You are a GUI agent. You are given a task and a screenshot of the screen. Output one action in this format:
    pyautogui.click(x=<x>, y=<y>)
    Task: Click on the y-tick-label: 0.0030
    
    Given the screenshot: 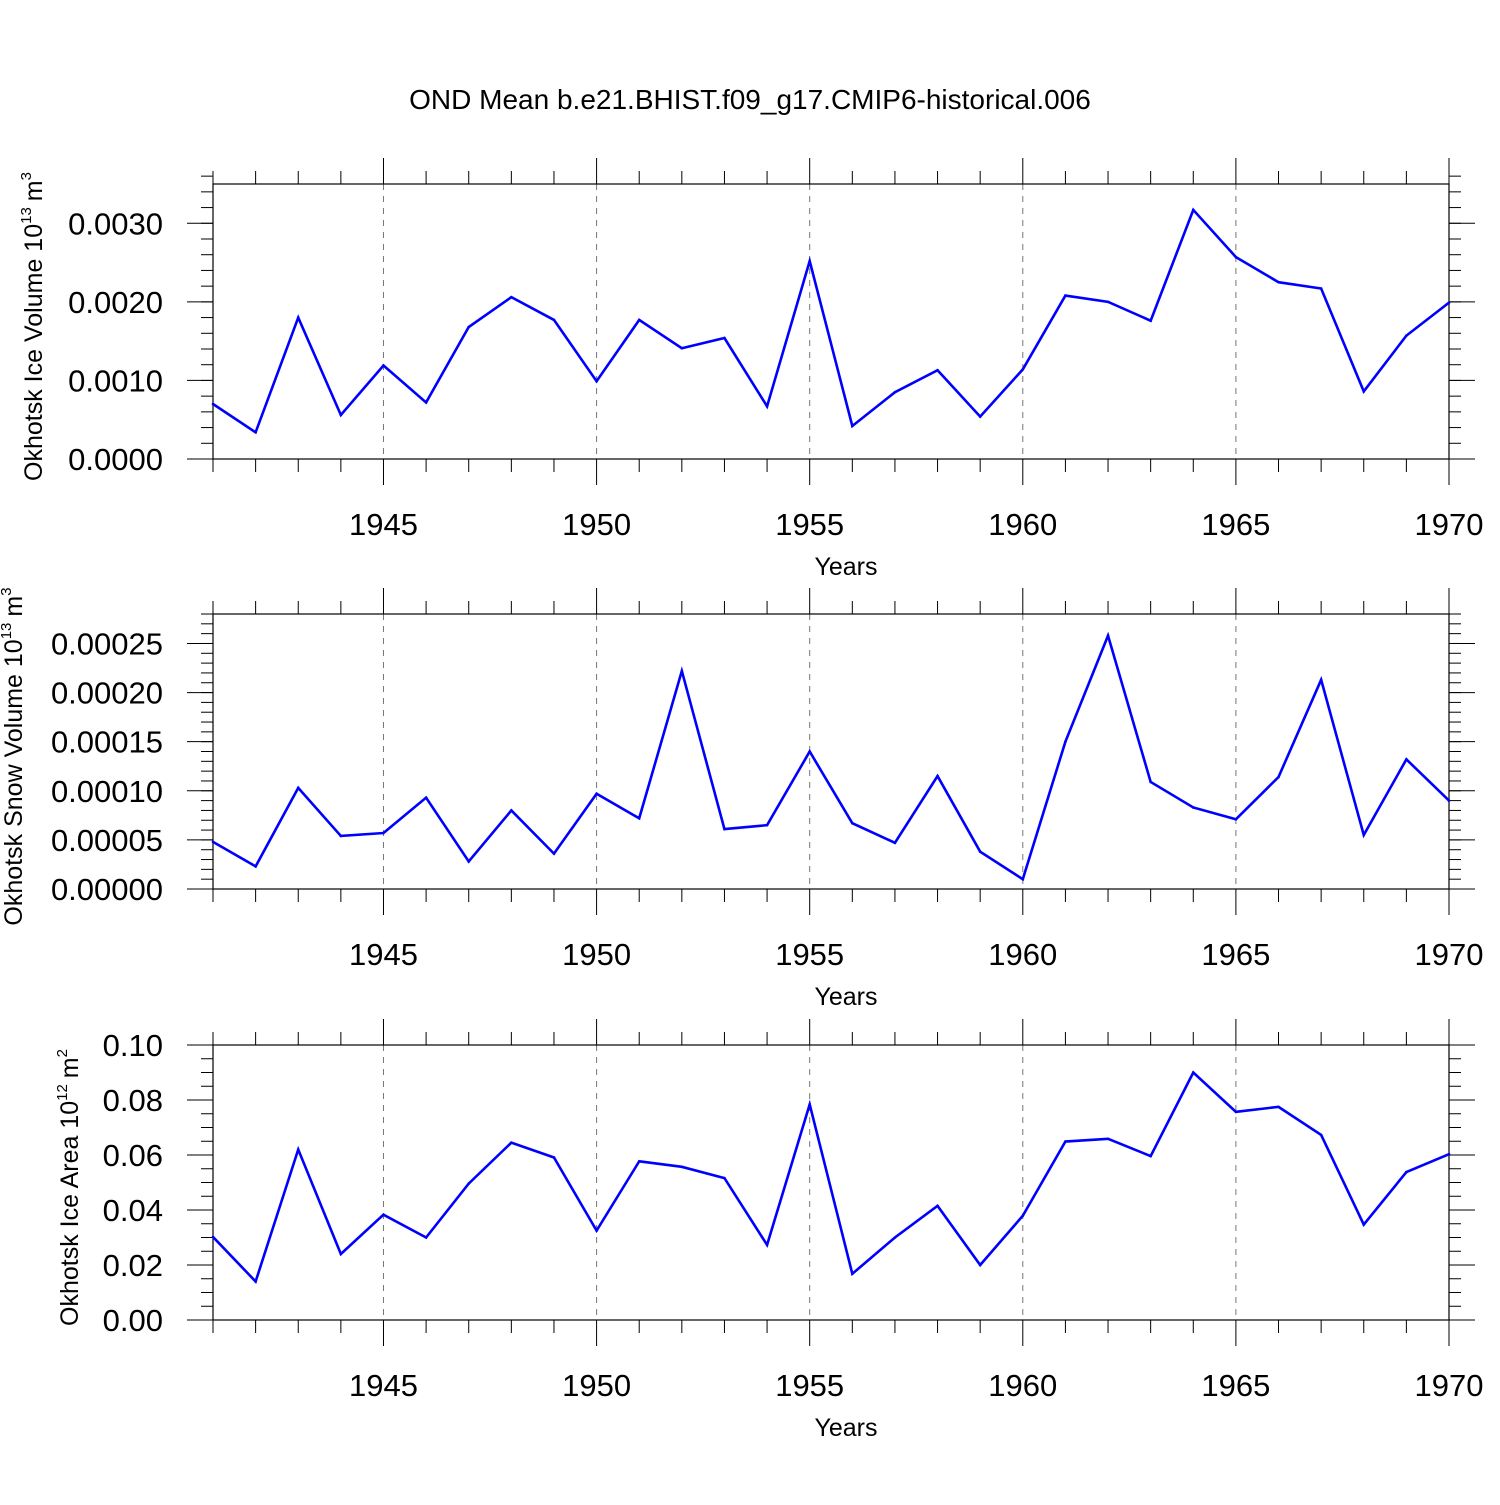 What is the action you would take?
    pyautogui.click(x=115, y=223)
    